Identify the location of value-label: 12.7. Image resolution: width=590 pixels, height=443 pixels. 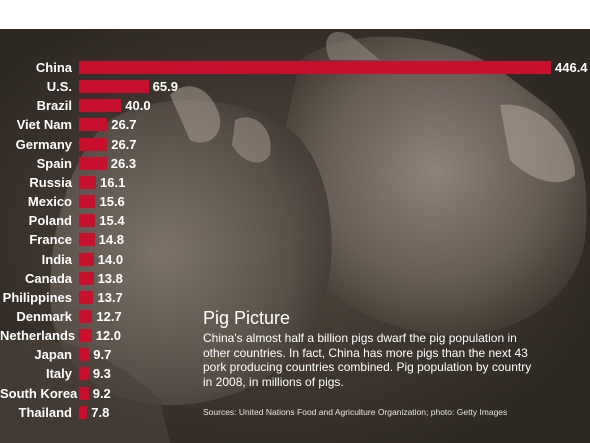
(109, 316).